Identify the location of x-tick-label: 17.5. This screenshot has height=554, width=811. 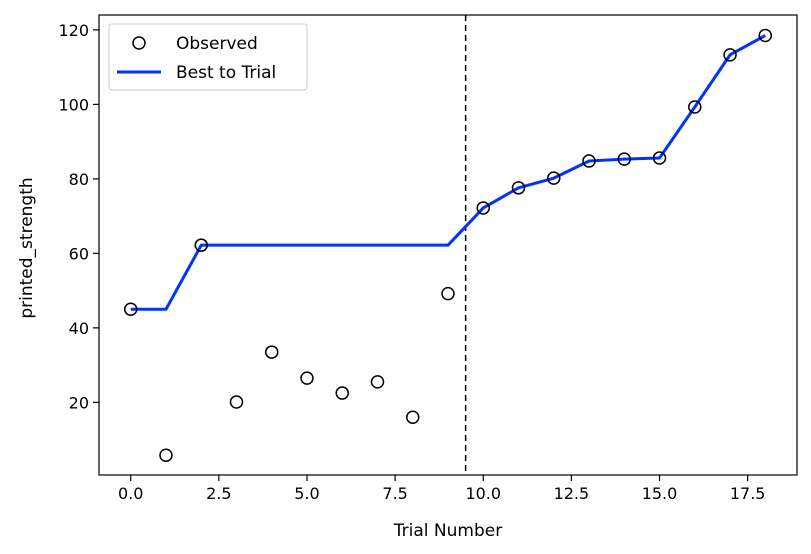
(748, 493).